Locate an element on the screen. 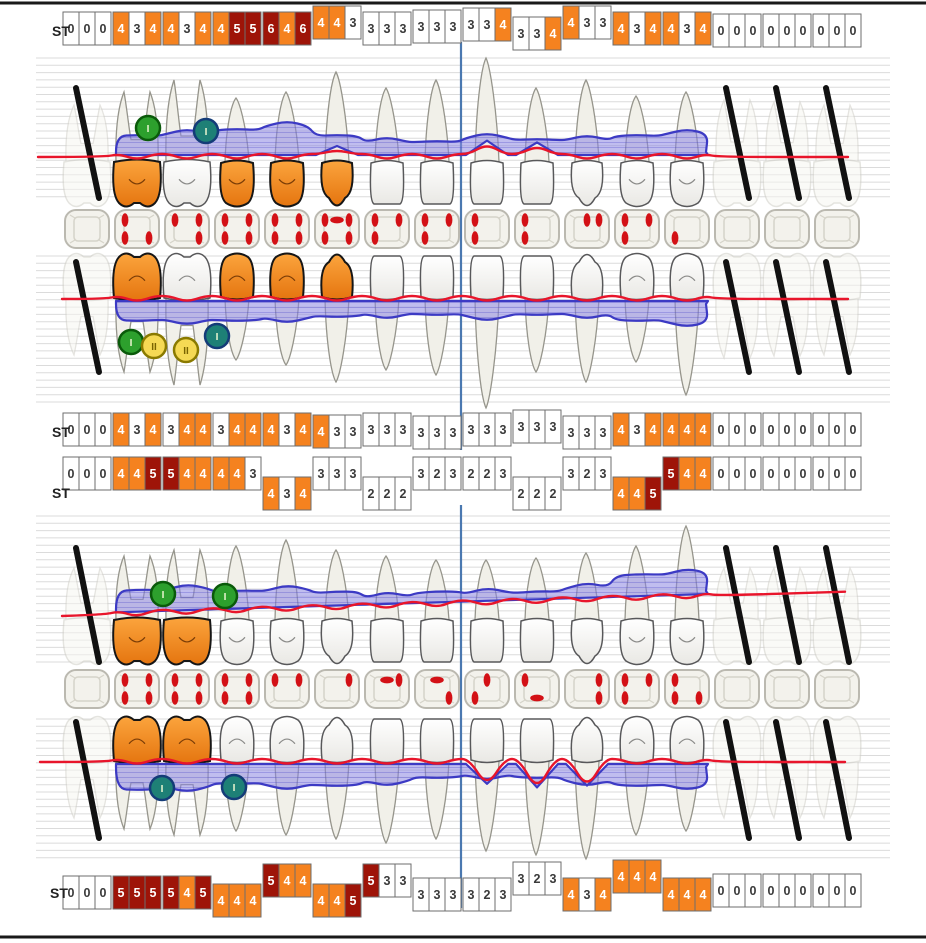  st-value-cell: 6 is located at coordinates (271, 28).